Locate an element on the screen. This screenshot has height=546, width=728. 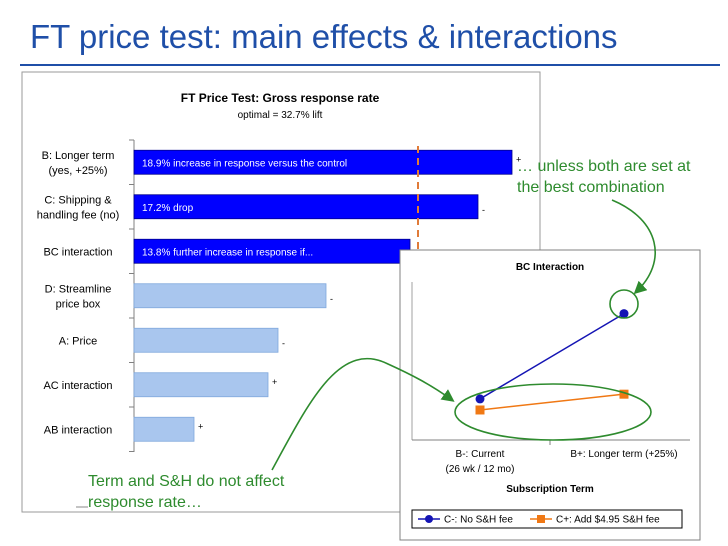
bar-chart-subtitle: optimal = 32.7% lift is located at coordinates (280, 115).